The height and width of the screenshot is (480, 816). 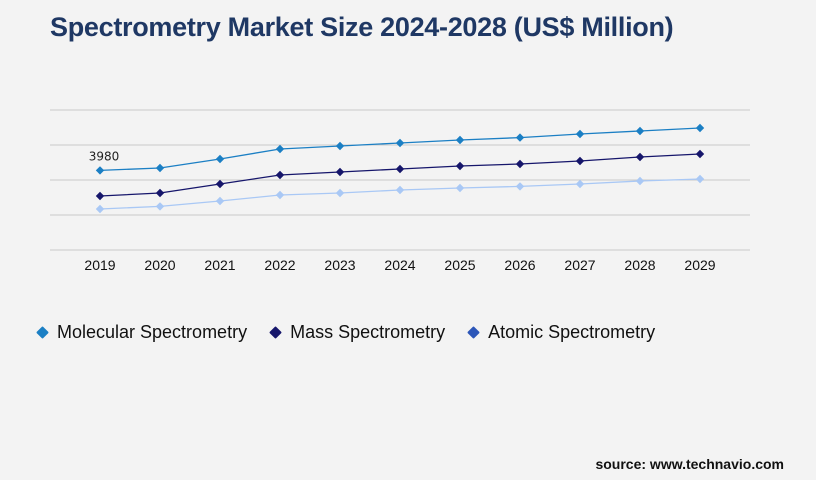 What do you see at coordinates (368, 332) in the screenshot?
I see `legend-label-mass: Mass Spectrometry` at bounding box center [368, 332].